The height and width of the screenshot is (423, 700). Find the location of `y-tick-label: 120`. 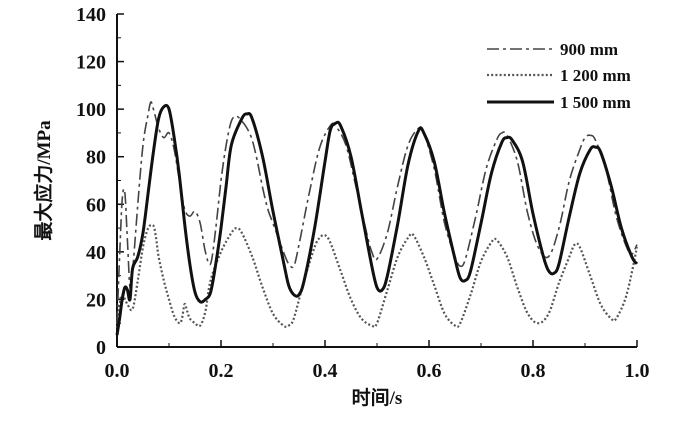

y-tick-label: 120 is located at coordinates (91, 63).